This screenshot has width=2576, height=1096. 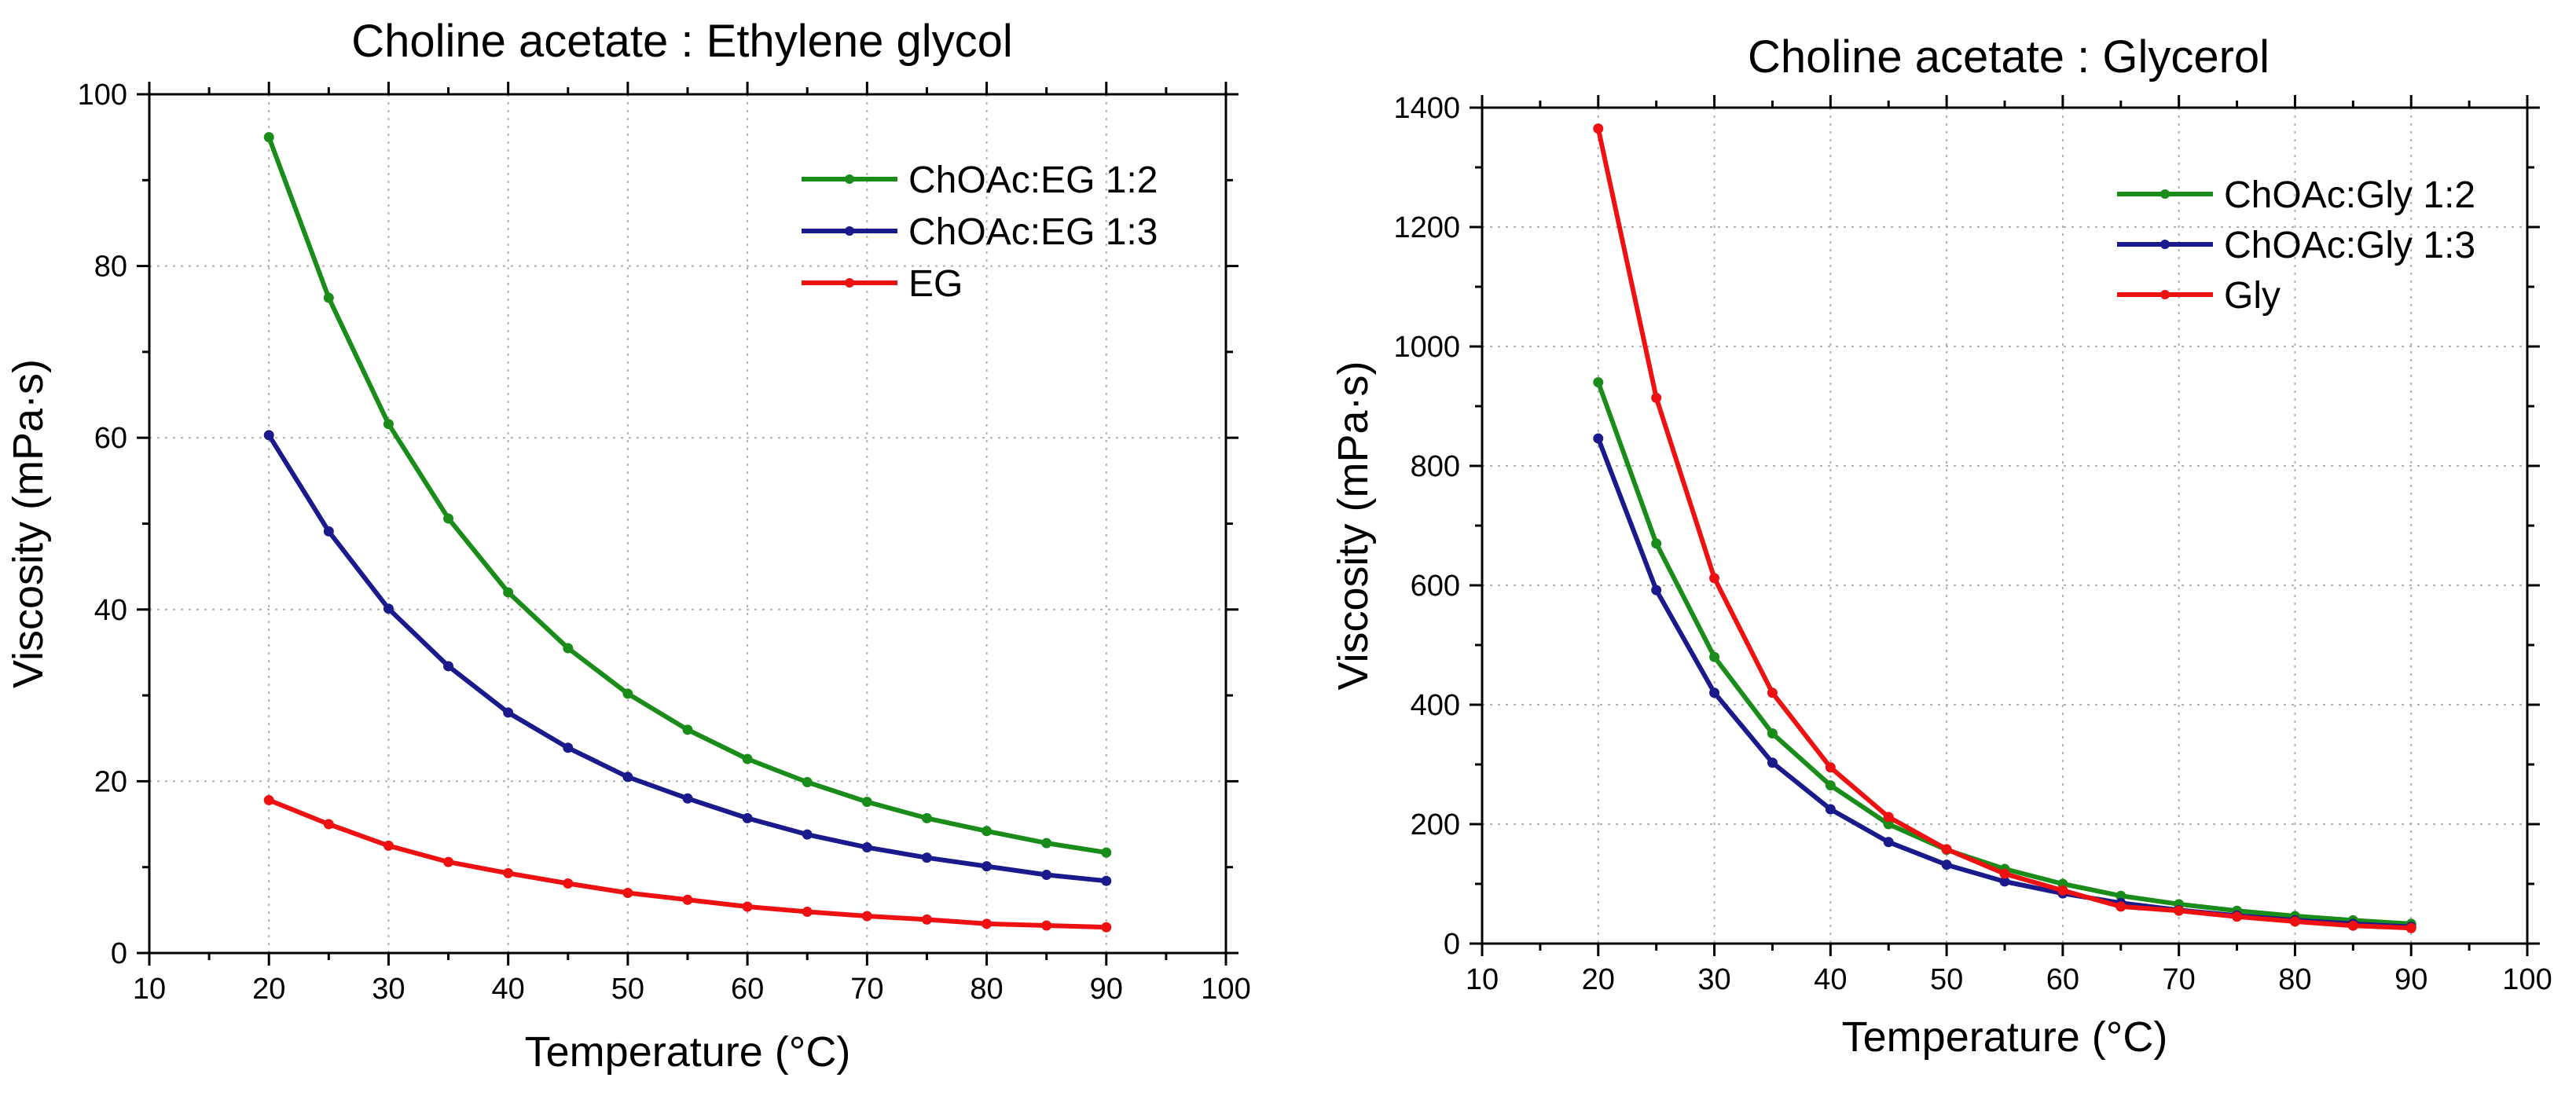 What do you see at coordinates (1435, 824) in the screenshot?
I see `y-tick-label: 200` at bounding box center [1435, 824].